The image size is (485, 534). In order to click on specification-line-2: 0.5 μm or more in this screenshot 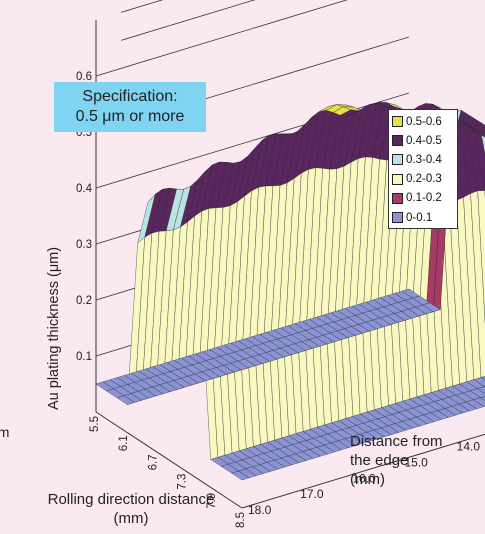, I will do `click(130, 116)`.